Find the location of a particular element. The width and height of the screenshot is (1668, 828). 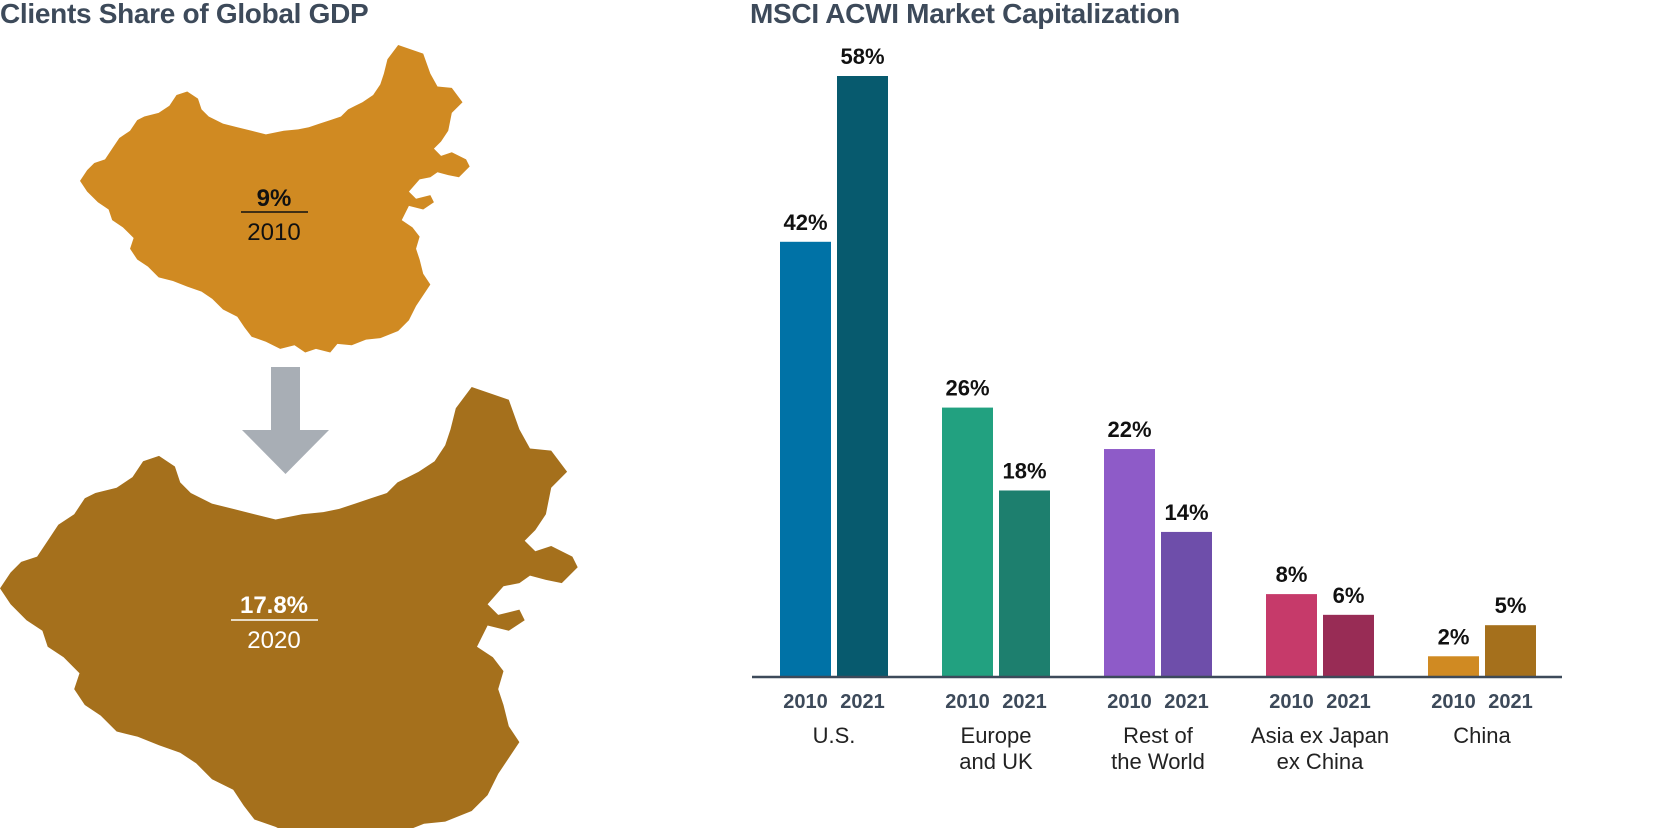

data-label-2010-4: 2% is located at coordinates (1454, 636).